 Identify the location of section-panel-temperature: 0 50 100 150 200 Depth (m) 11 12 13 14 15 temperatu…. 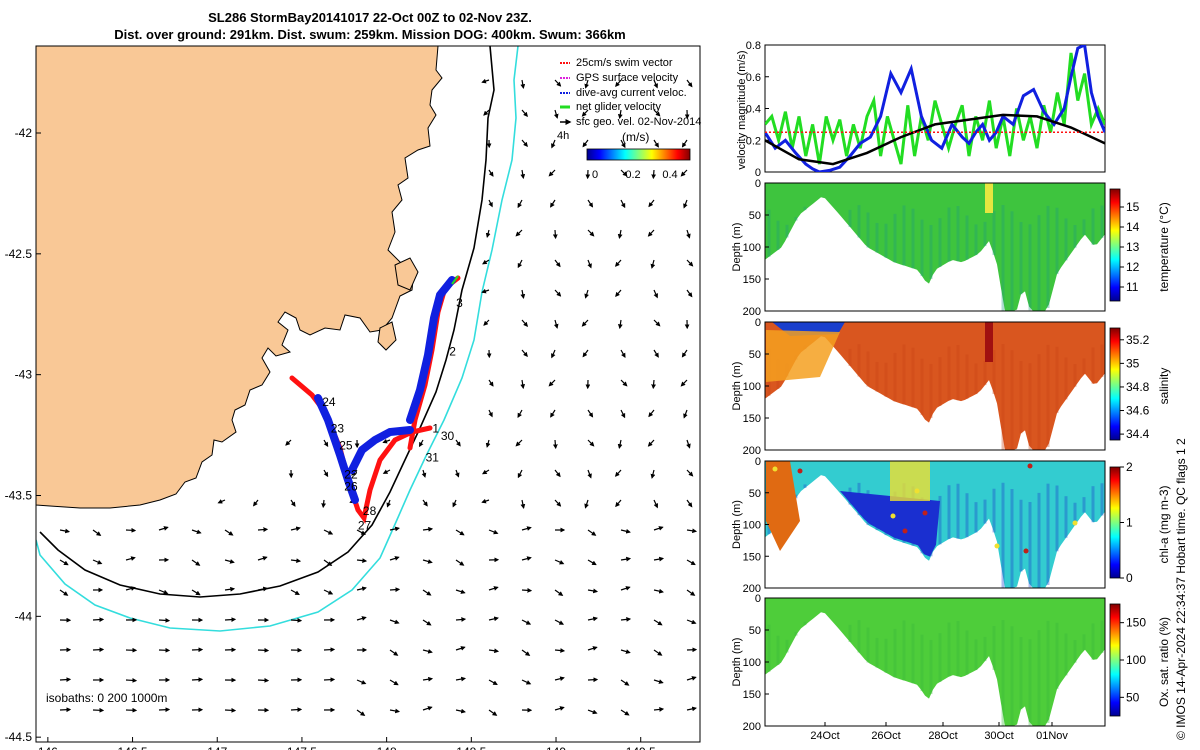
(951, 248).